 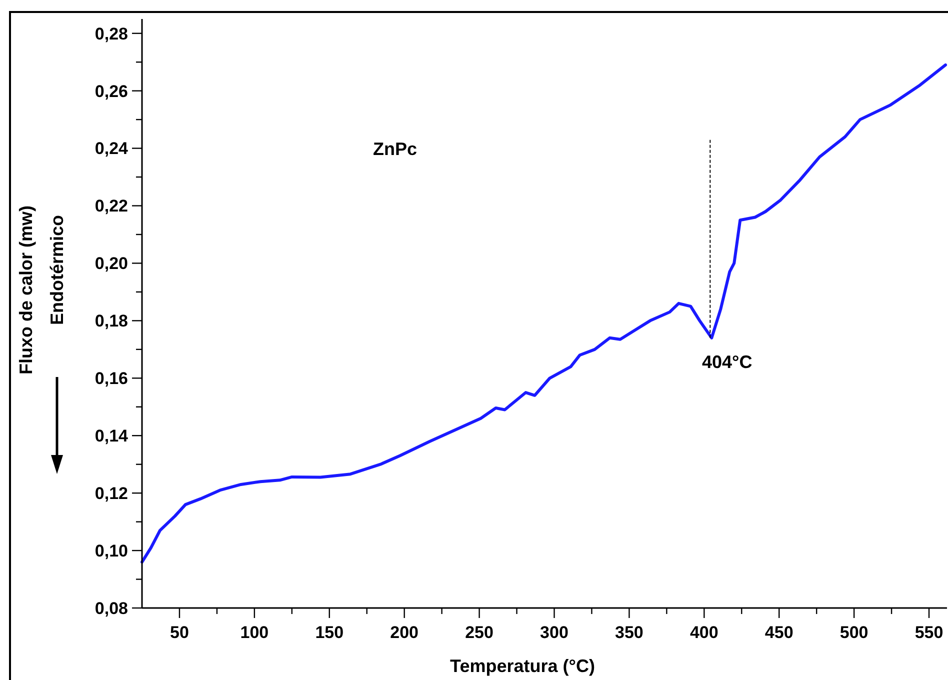 What do you see at coordinates (479, 632) in the screenshot?
I see `x-tick-label: 250` at bounding box center [479, 632].